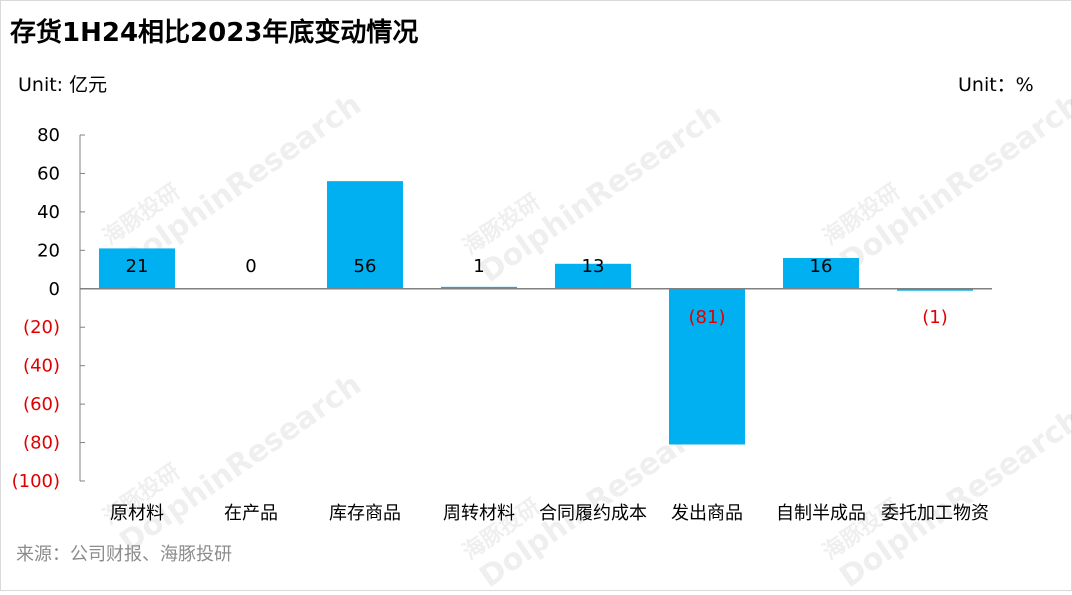  I want to click on y-tick-label: (40), so click(41, 366).